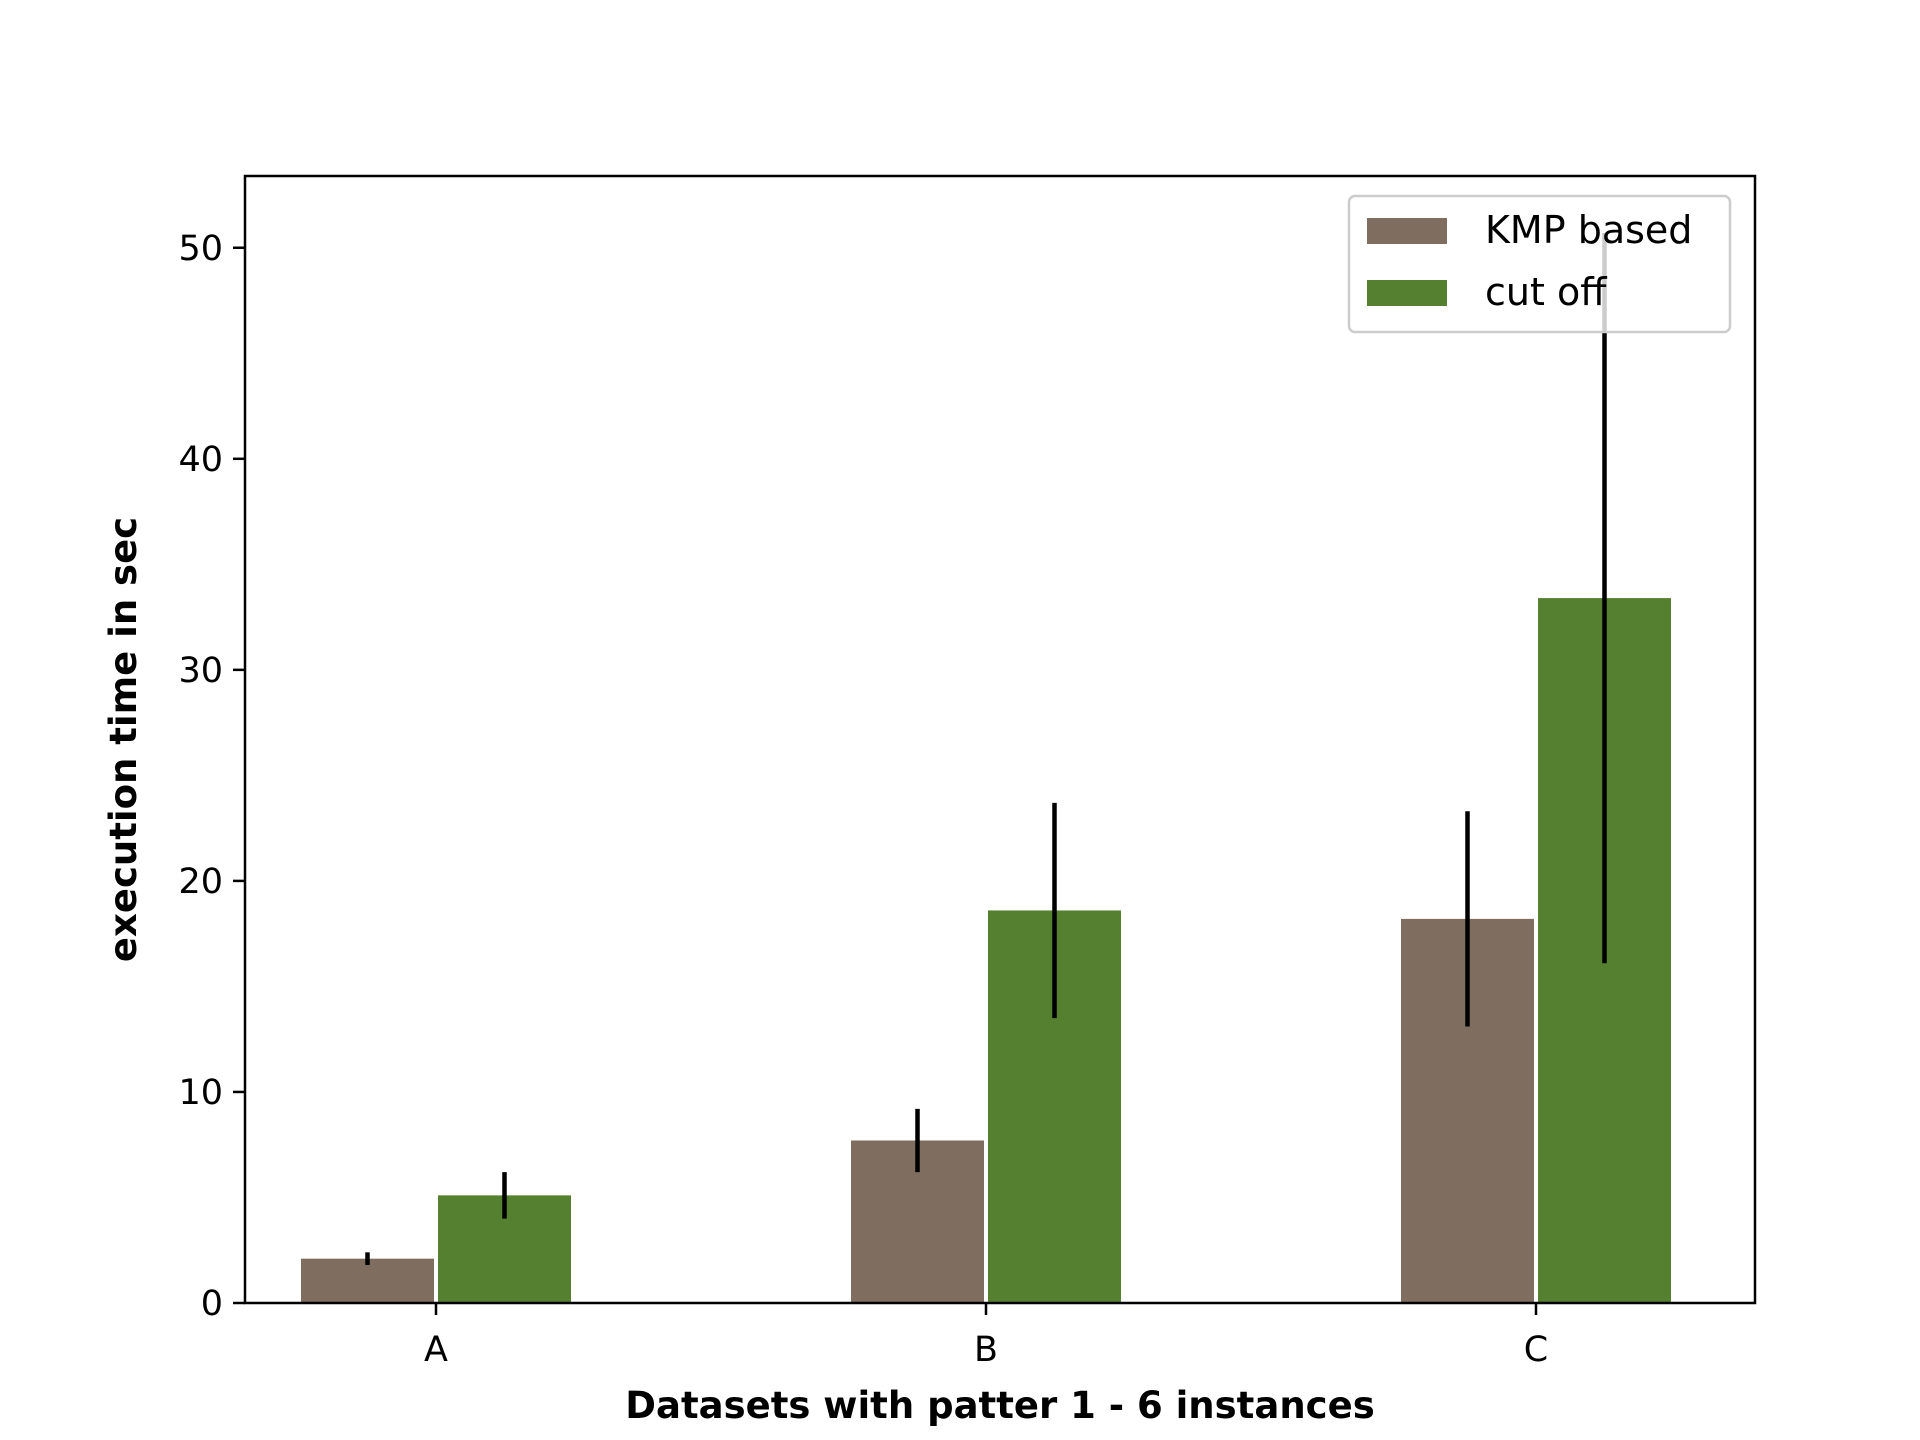  I want to click on legend: KMP based cut off, so click(1539, 264).